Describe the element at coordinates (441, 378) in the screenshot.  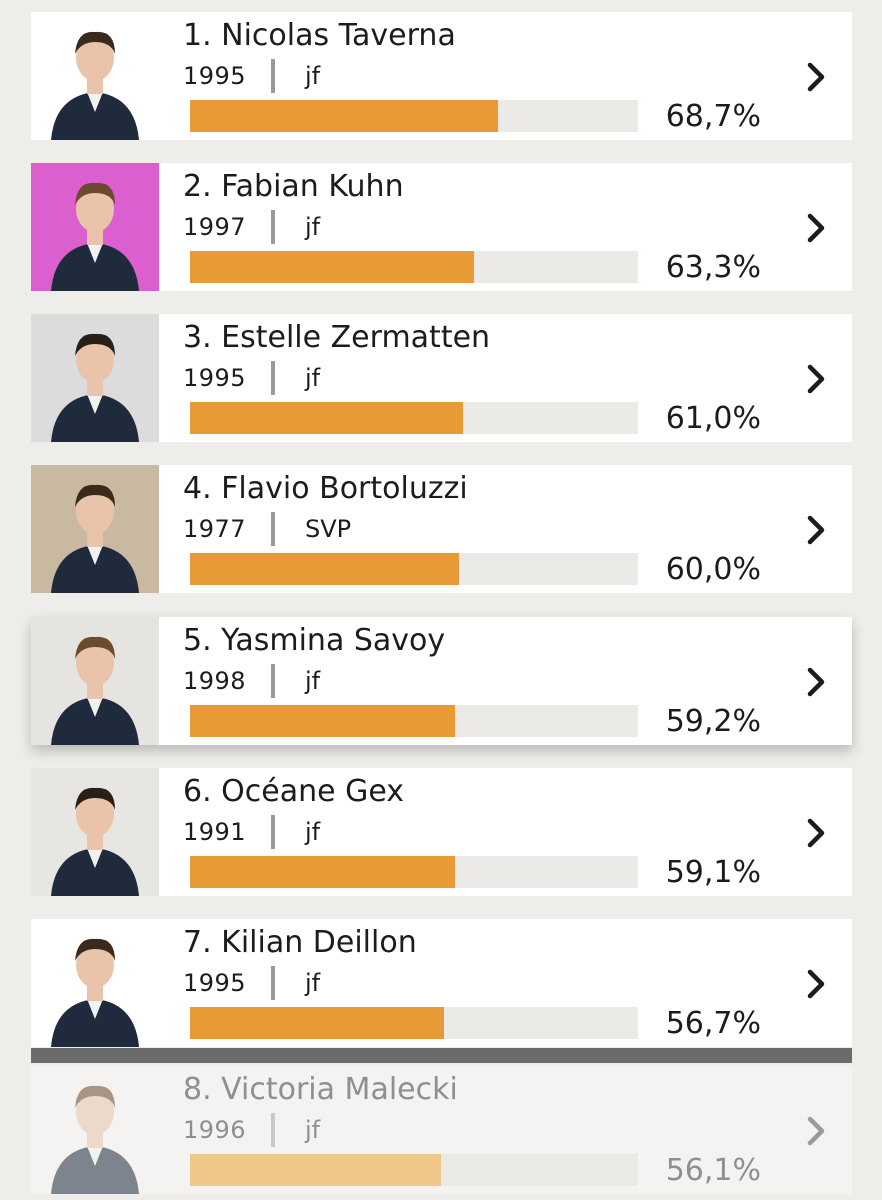
I see `candidate-card: 3. Estelle Zermatten 1995 jf 61,0%` at that location.